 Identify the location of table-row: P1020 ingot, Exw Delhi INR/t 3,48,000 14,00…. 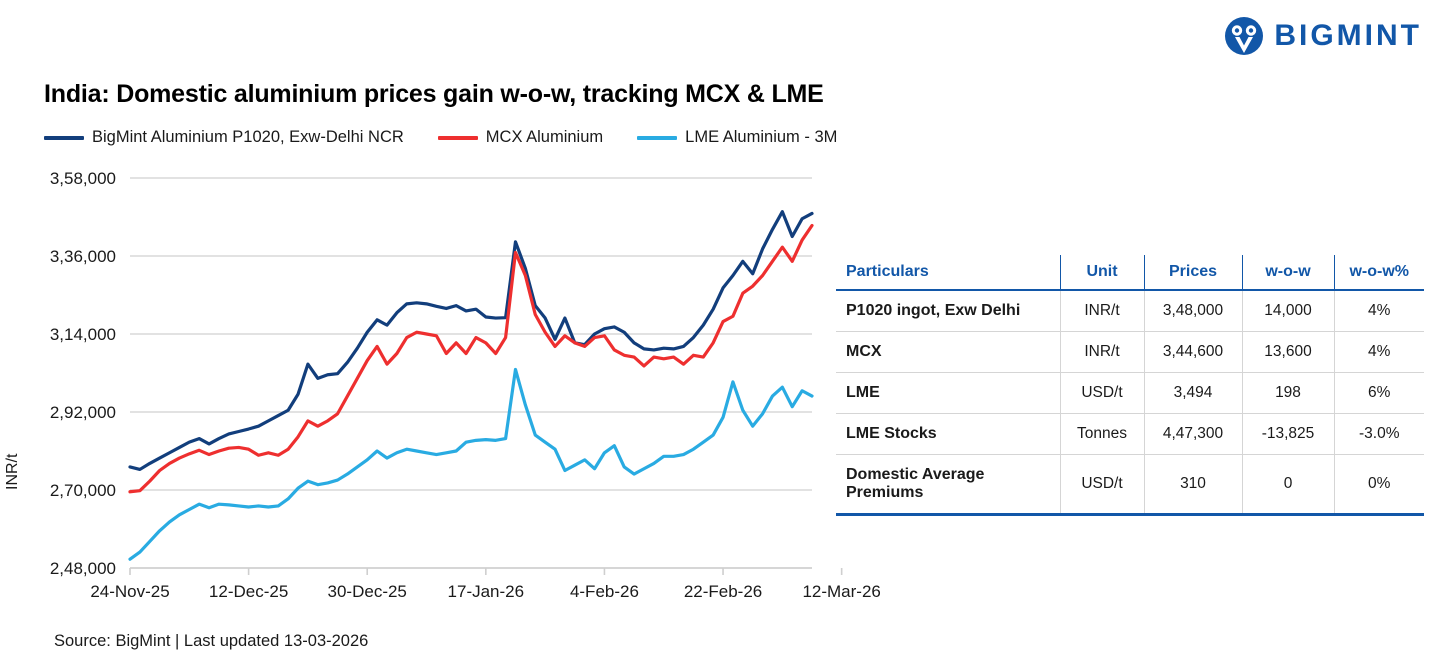
(1130, 311).